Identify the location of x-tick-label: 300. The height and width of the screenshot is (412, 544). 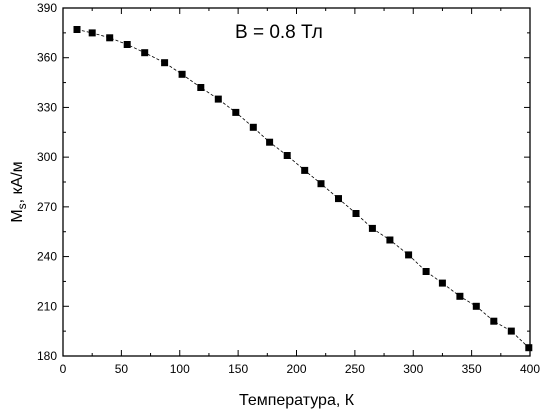
(413, 369).